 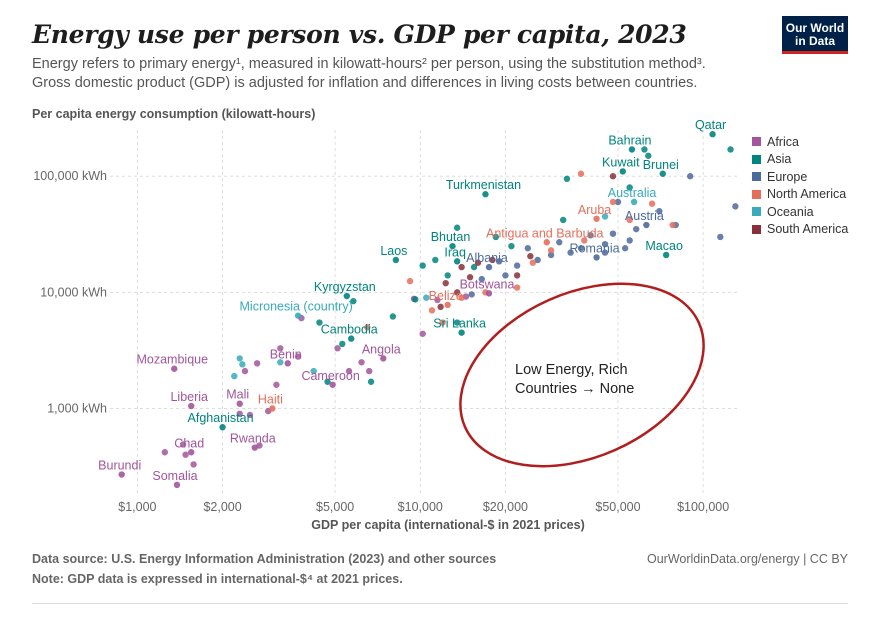 I want to click on annotation-ellipse, so click(x=582, y=375).